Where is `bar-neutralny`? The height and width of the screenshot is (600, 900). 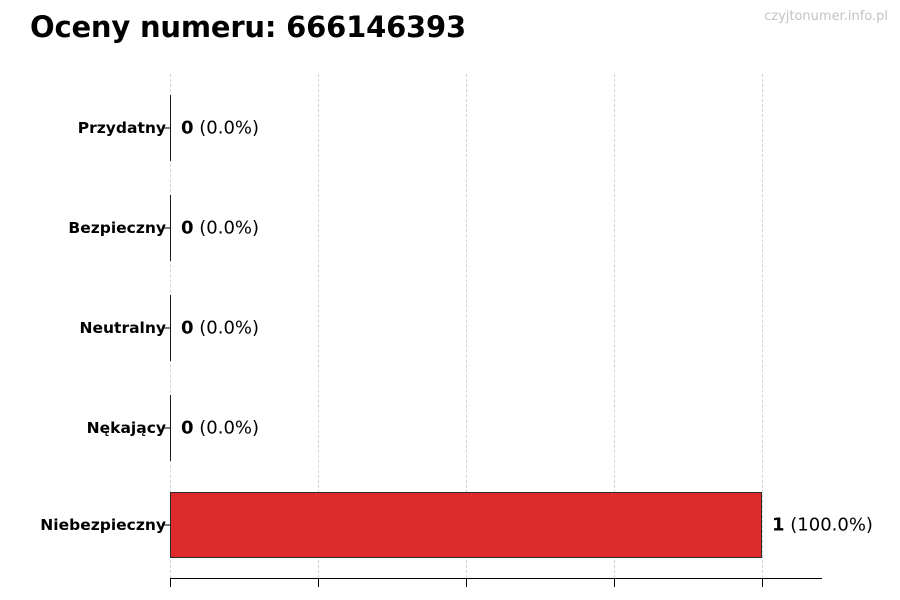
bar-neutralny is located at coordinates (170, 328).